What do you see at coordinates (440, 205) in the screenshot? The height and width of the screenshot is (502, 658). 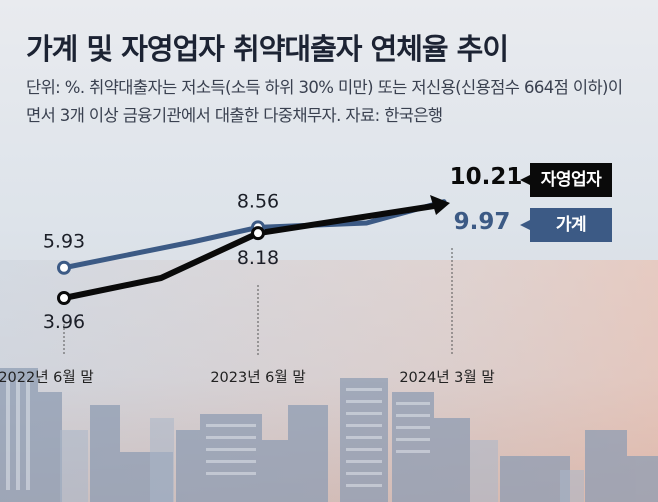 I see `series-arrowhead-self-employed` at bounding box center [440, 205].